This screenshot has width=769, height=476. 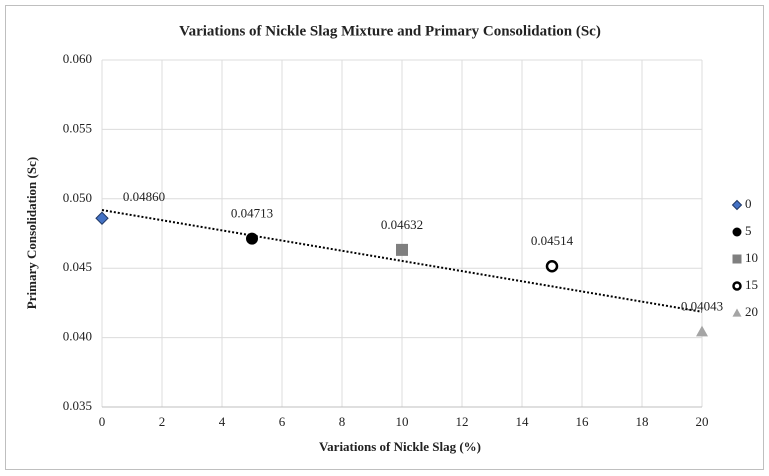 I want to click on x-tick-label: 0, so click(x=102, y=421).